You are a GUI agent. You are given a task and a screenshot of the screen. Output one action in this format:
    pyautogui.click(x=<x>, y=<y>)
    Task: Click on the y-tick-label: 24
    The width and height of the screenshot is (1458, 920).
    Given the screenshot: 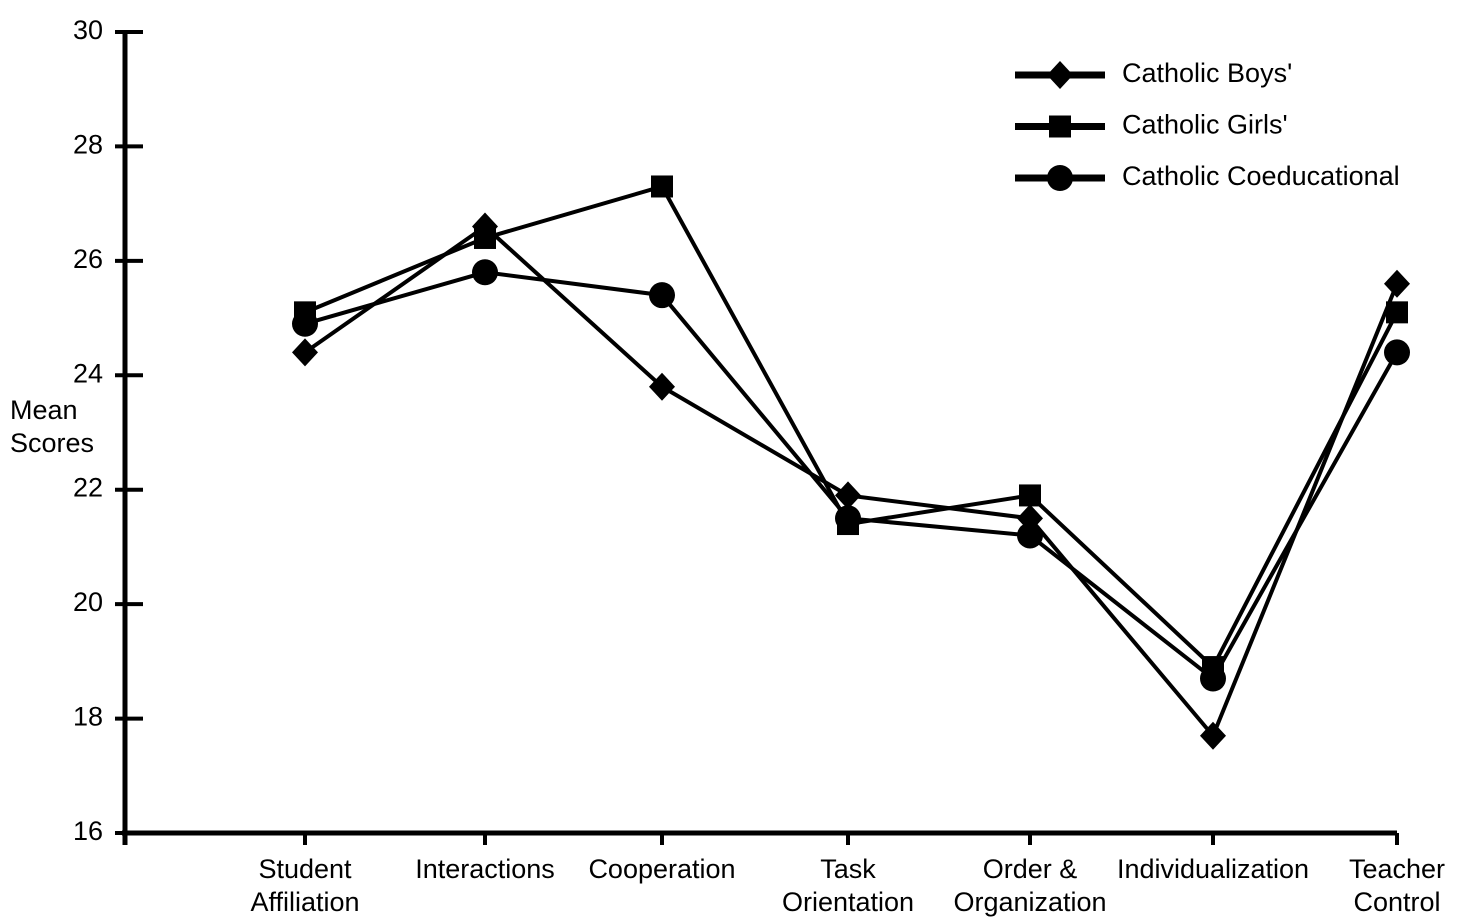 What is the action you would take?
    pyautogui.click(x=88, y=373)
    